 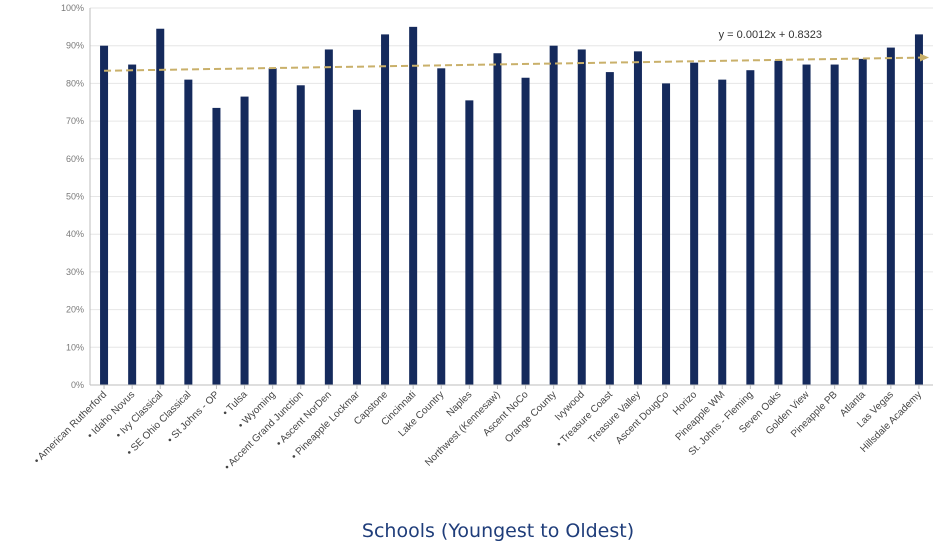 What do you see at coordinates (72, 8) in the screenshot?
I see `y-tick-label: 100%` at bounding box center [72, 8].